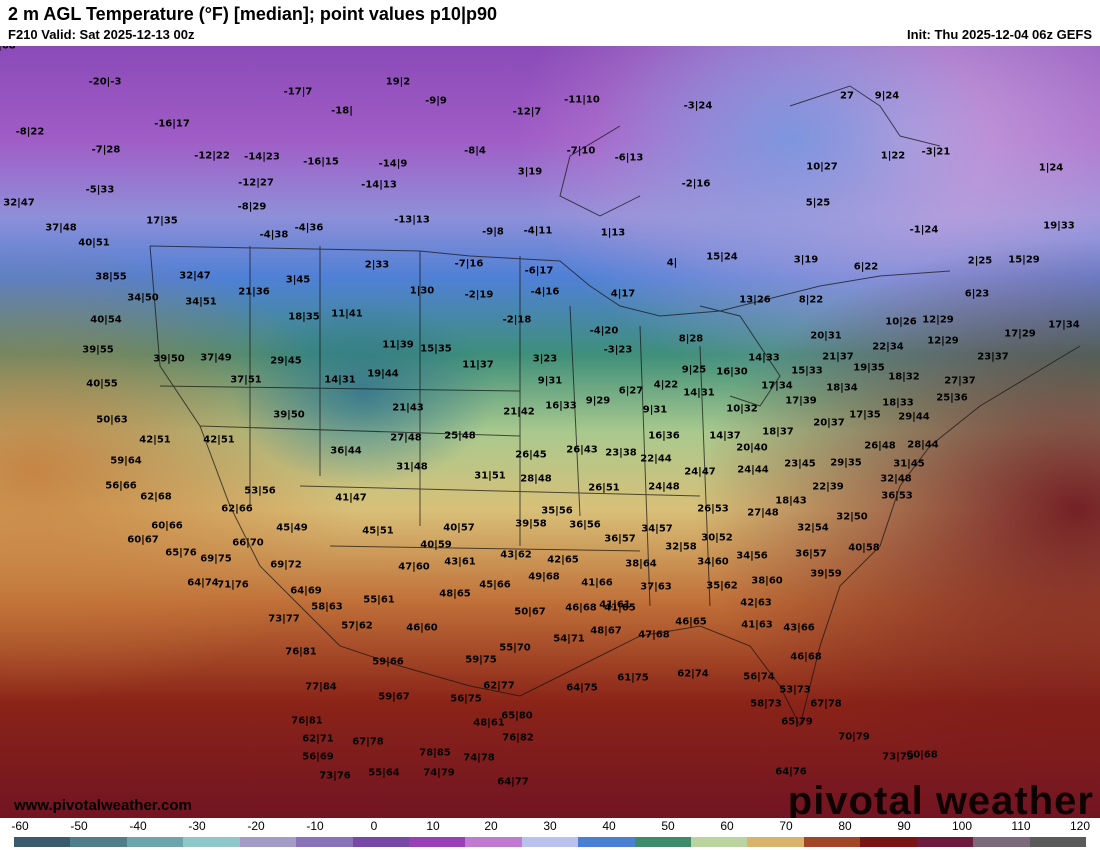  I want to click on point-value: 3|45, so click(298, 280).